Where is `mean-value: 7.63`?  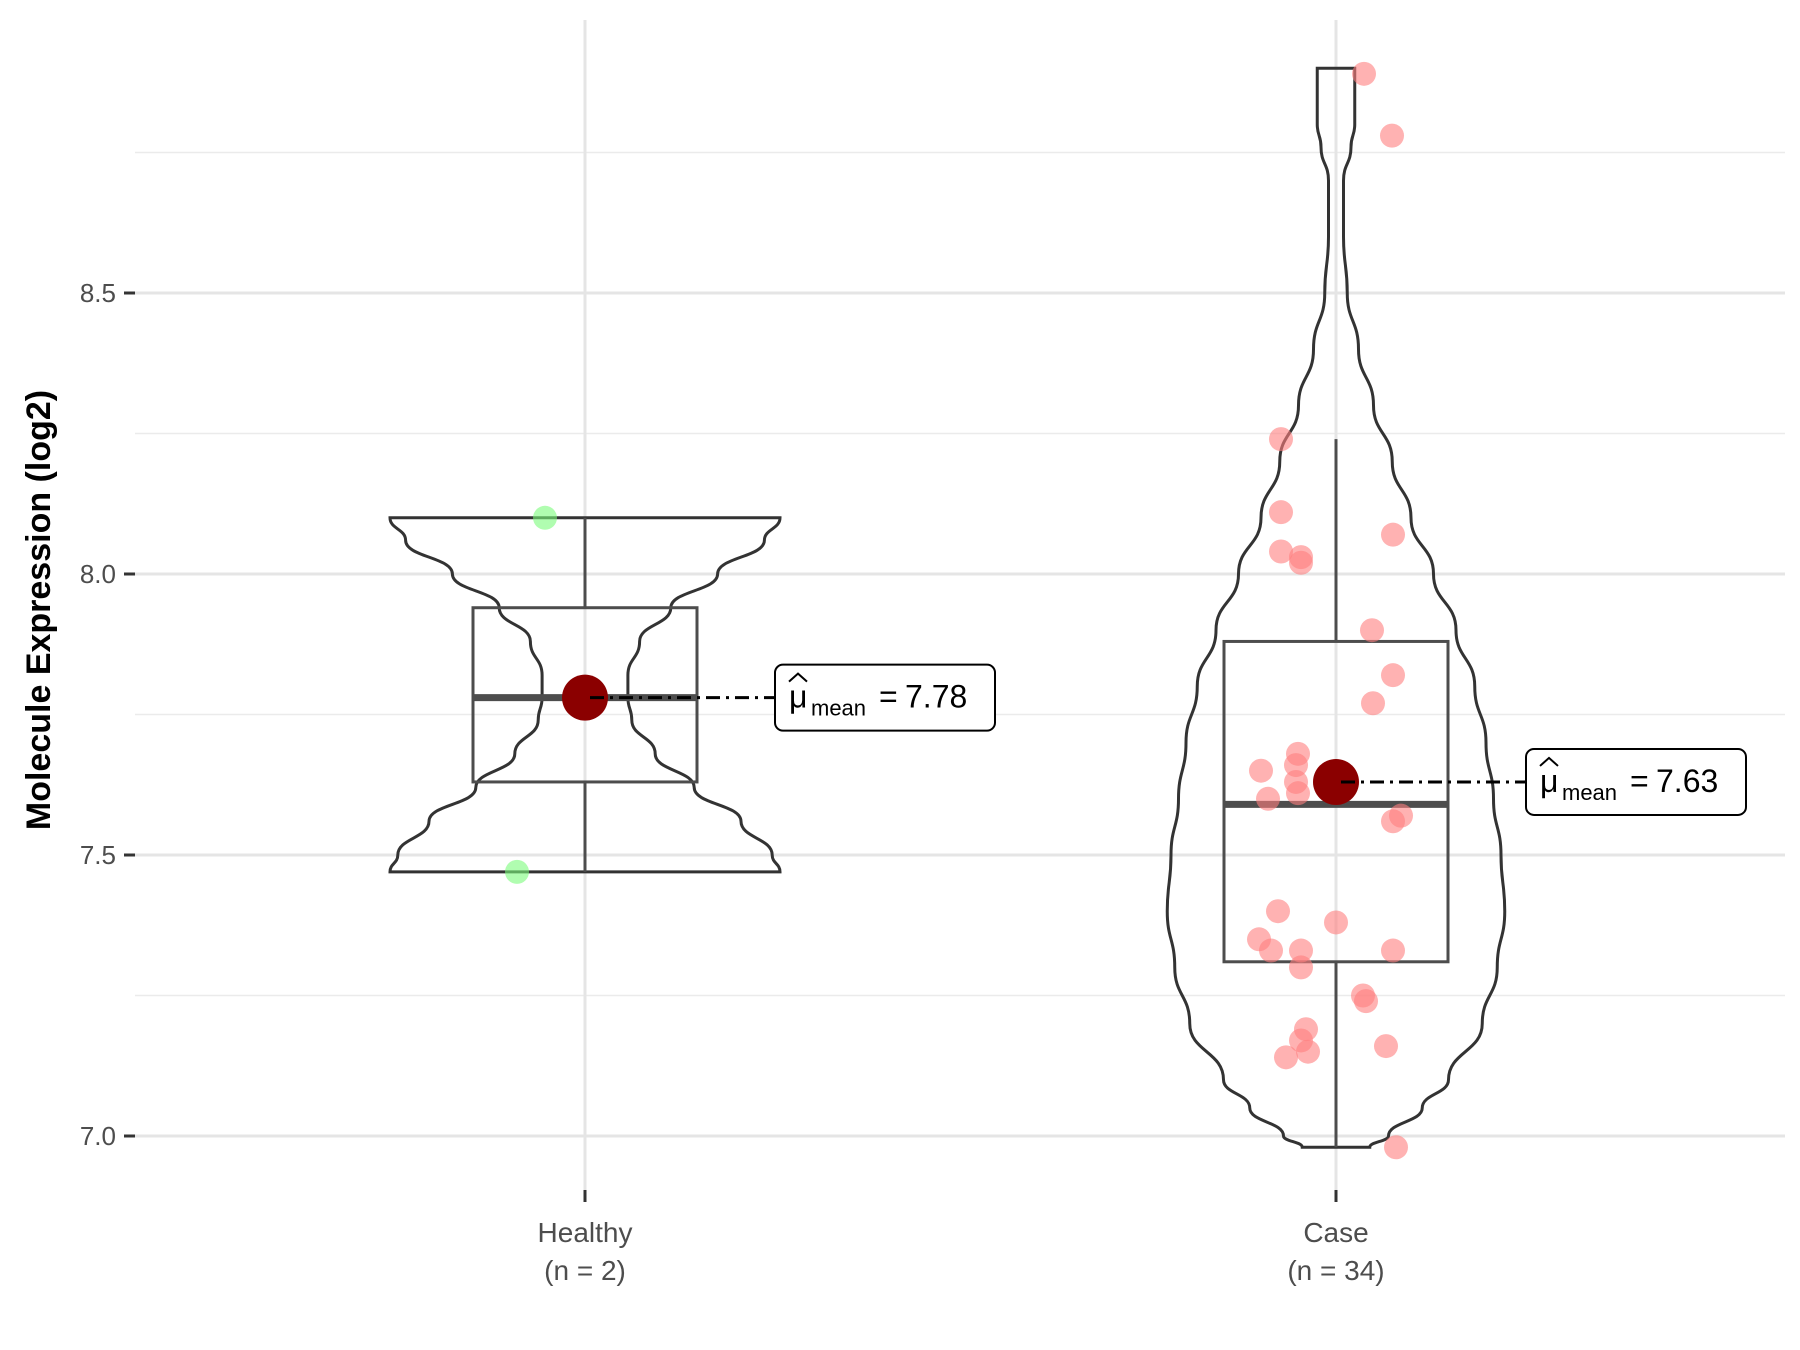 mean-value: 7.63 is located at coordinates (1687, 781).